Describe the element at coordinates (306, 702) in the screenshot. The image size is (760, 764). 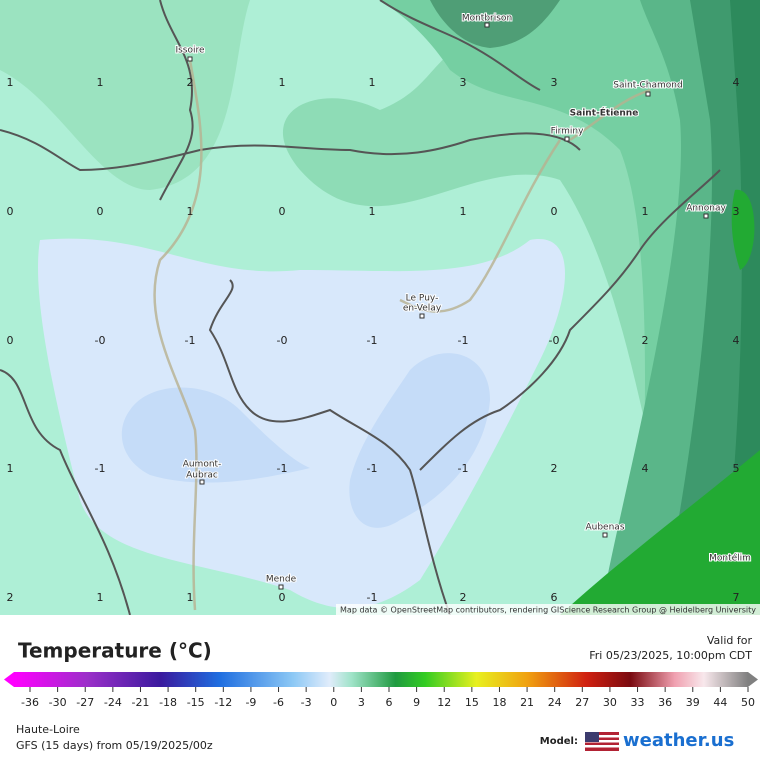
I see `legend-tick-label: -3` at that location.